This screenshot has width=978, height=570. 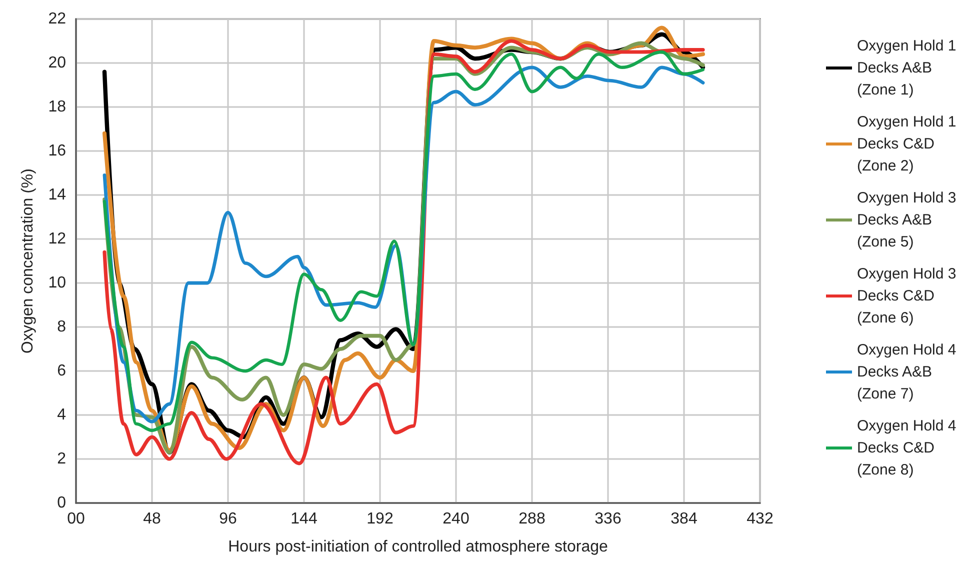 What do you see at coordinates (456, 519) in the screenshot?
I see `x-tick-label: 240` at bounding box center [456, 519].